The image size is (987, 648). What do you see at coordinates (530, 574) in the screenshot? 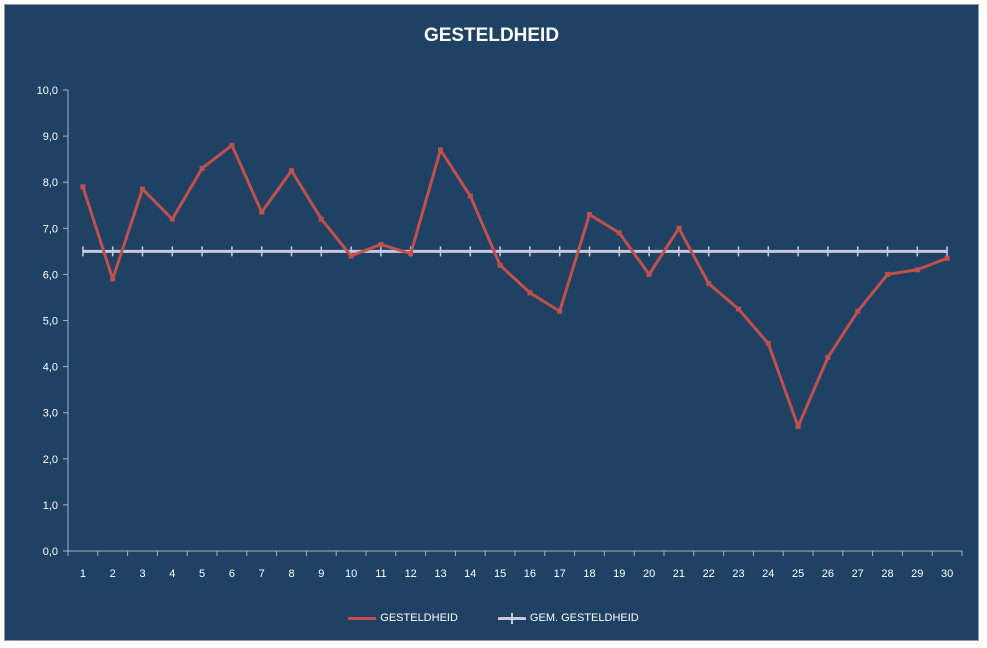
I see `x-tick-label: 16` at bounding box center [530, 574].